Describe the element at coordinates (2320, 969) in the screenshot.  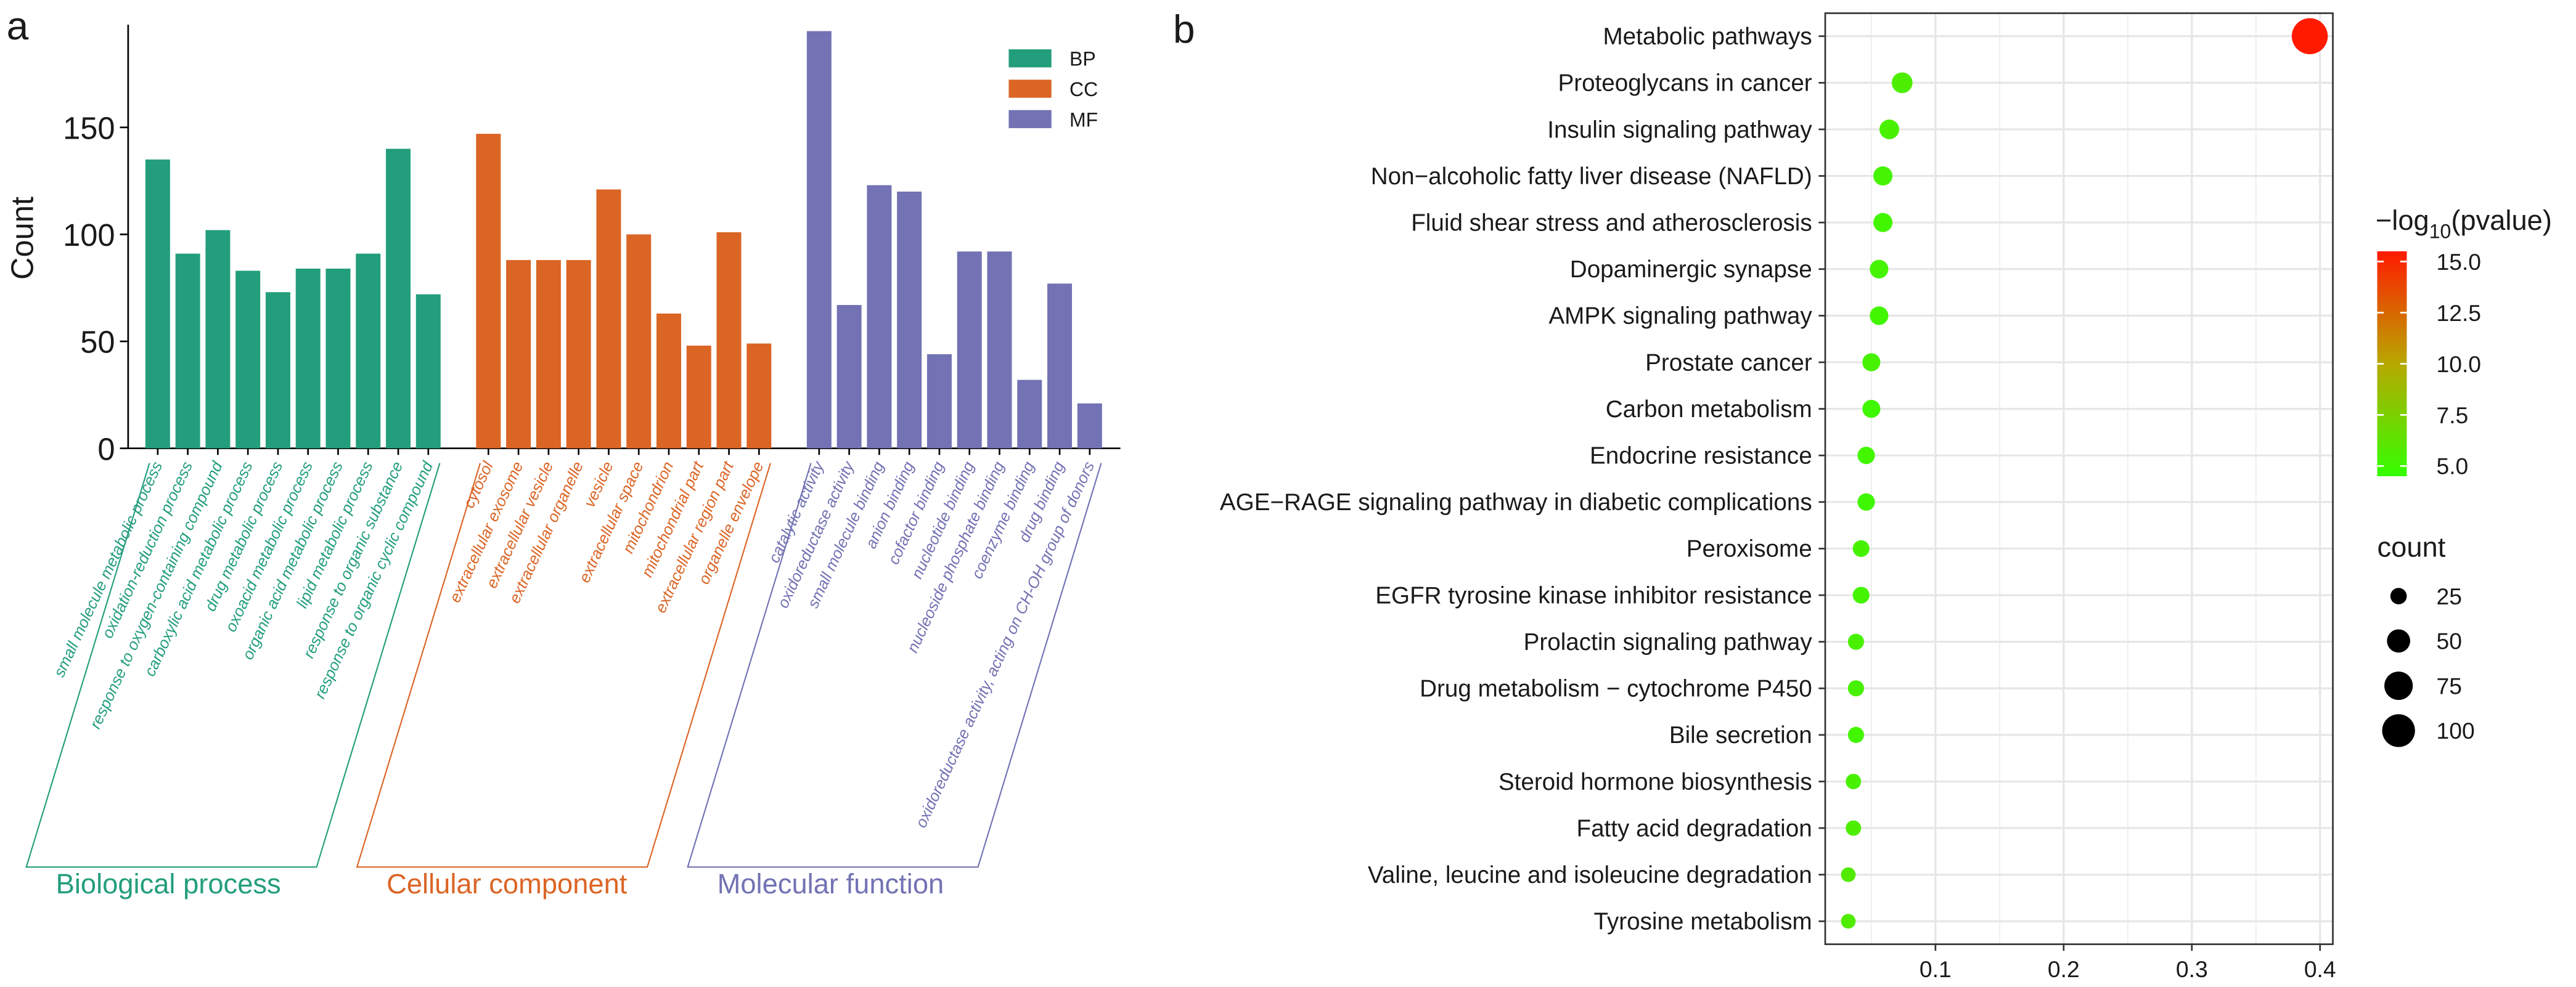
I see `x-tick-label: 0.4` at that location.